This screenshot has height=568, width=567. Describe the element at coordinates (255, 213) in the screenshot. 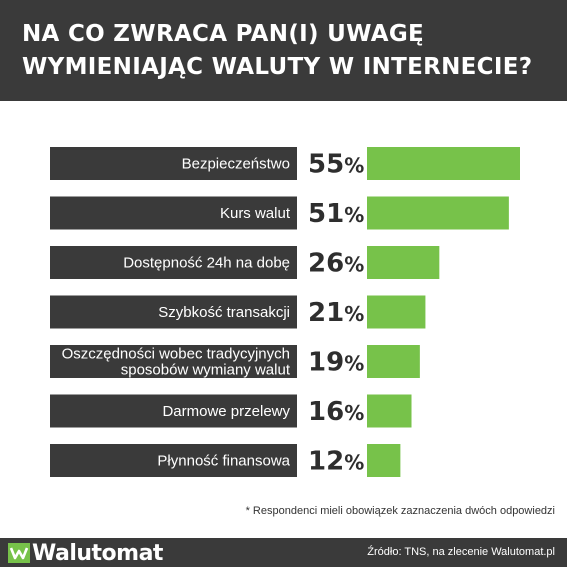

I see `category-label: Kurs walut` at that location.